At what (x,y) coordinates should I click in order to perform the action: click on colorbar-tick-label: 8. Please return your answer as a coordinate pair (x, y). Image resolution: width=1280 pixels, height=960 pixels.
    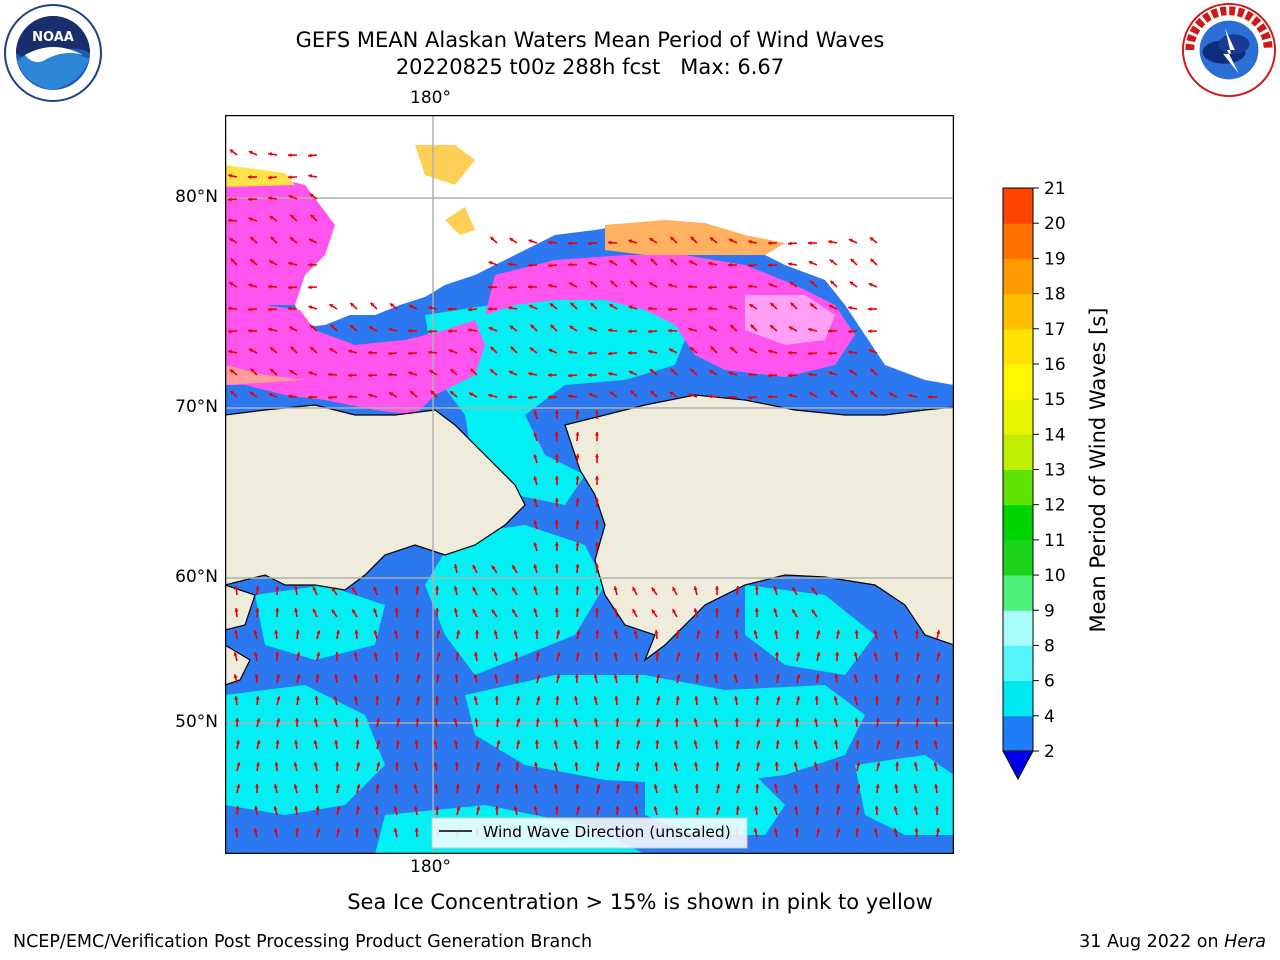
    Looking at the image, I should click on (1049, 646).